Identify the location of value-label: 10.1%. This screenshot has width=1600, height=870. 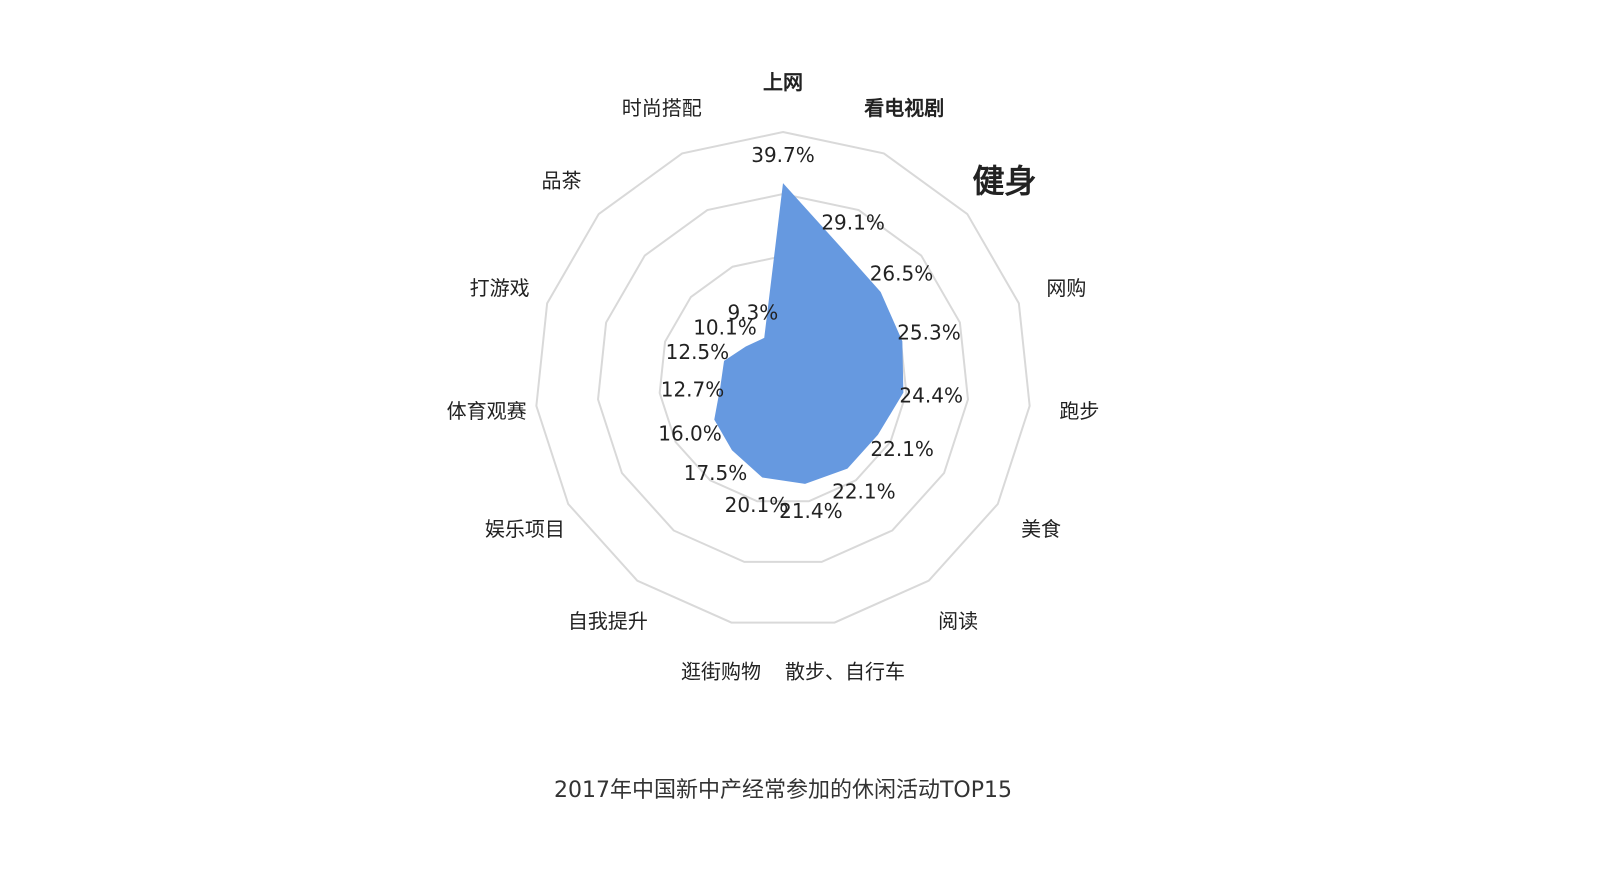
(725, 328).